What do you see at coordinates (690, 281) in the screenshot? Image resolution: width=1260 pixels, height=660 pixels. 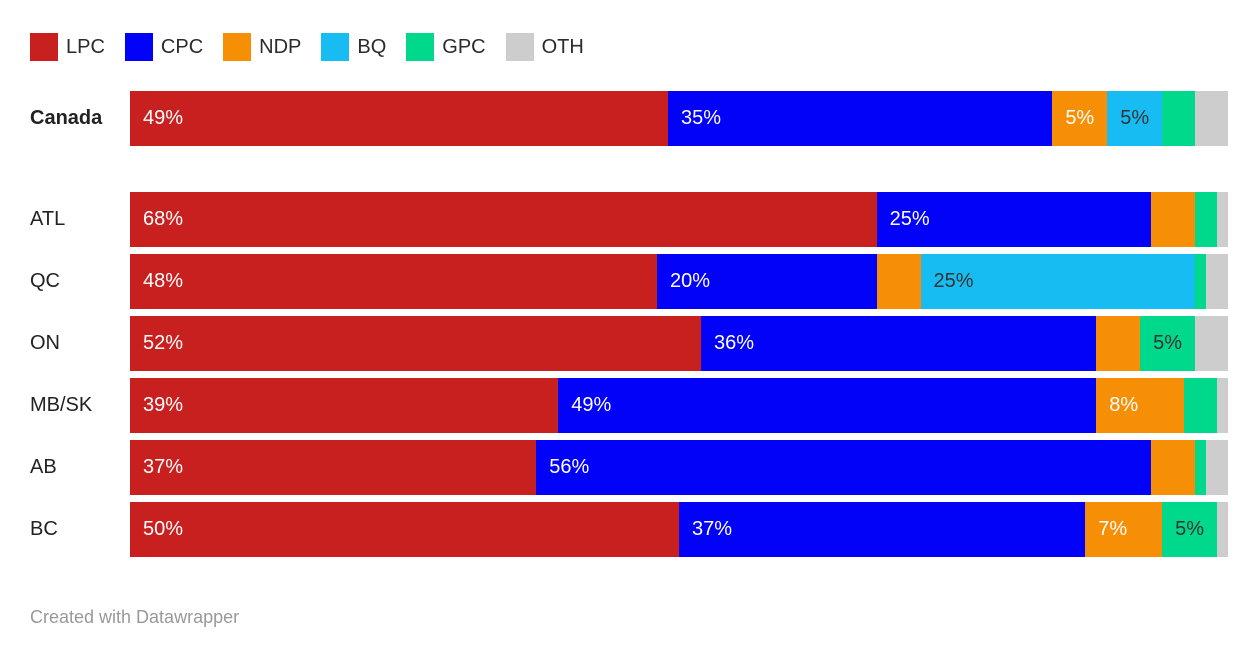 I see `bar-value-label-qc-cpc: 20%` at bounding box center [690, 281].